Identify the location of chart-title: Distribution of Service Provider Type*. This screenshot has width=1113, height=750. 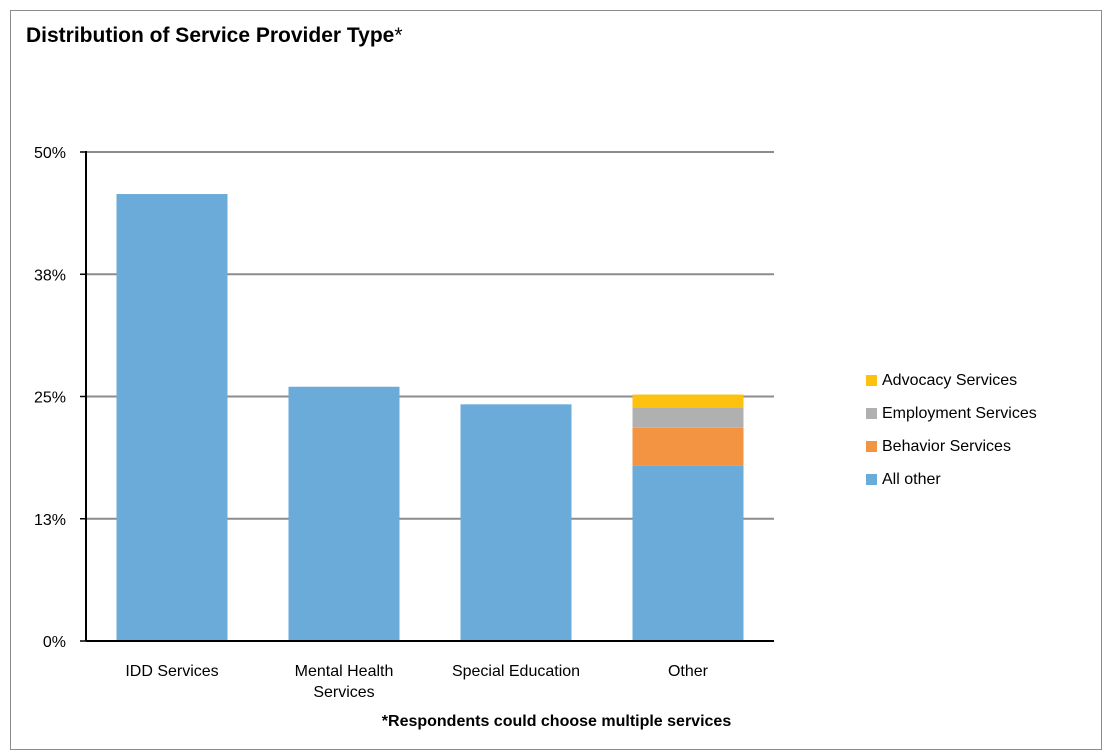
(214, 36).